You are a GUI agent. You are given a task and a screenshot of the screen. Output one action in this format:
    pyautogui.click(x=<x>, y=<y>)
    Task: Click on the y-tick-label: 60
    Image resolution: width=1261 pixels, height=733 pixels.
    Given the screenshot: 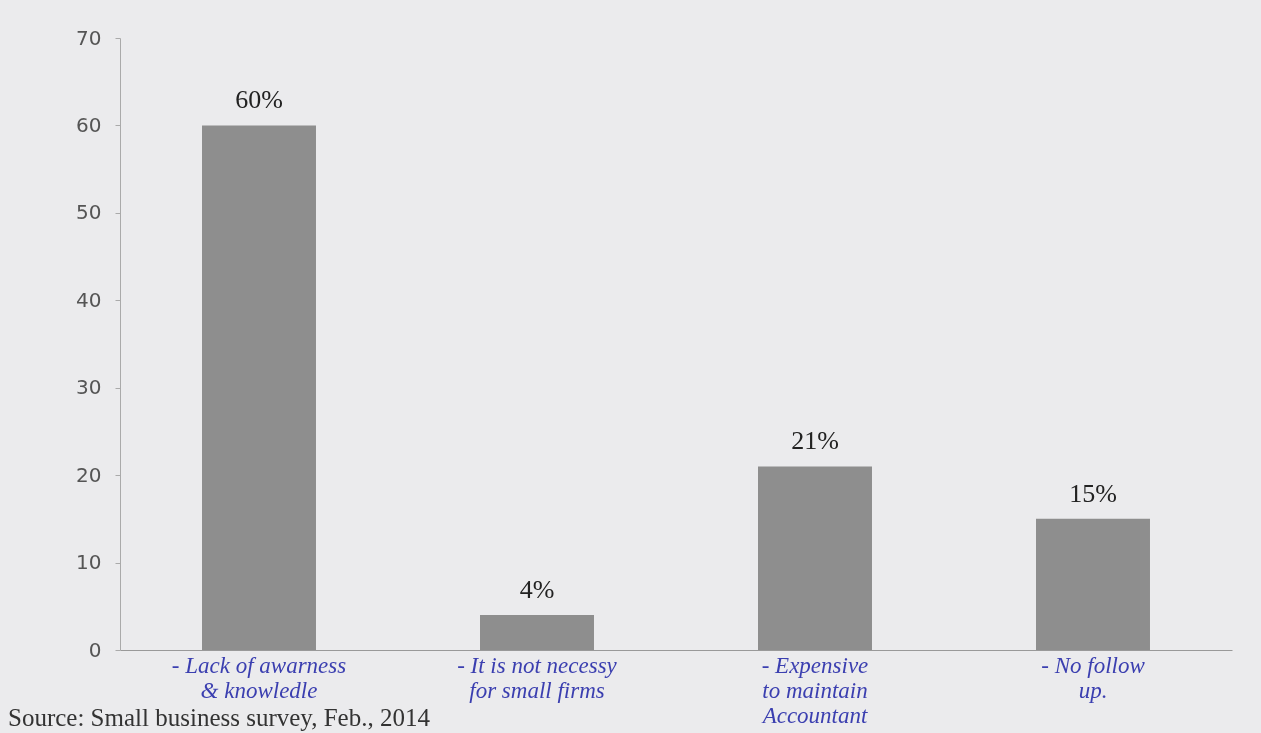 What is the action you would take?
    pyautogui.click(x=89, y=124)
    